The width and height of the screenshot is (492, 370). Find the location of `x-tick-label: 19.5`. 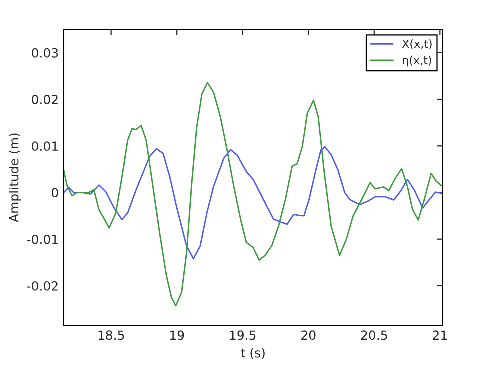

x-tick-label: 19.5 is located at coordinates (243, 335).